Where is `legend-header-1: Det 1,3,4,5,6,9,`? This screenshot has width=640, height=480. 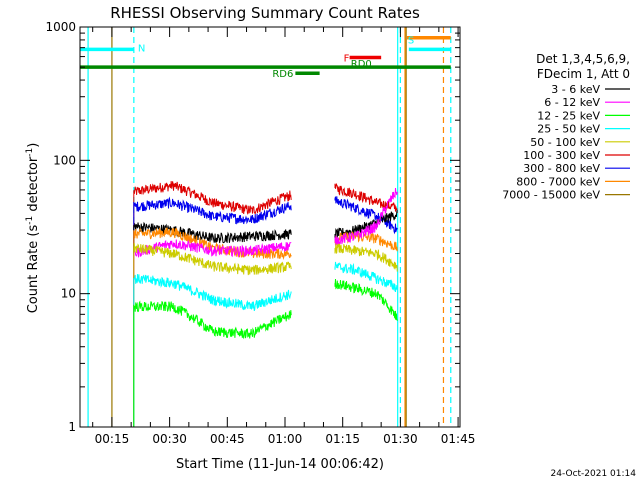 legend-header-1: Det 1,3,4,5,6,9, is located at coordinates (583, 59).